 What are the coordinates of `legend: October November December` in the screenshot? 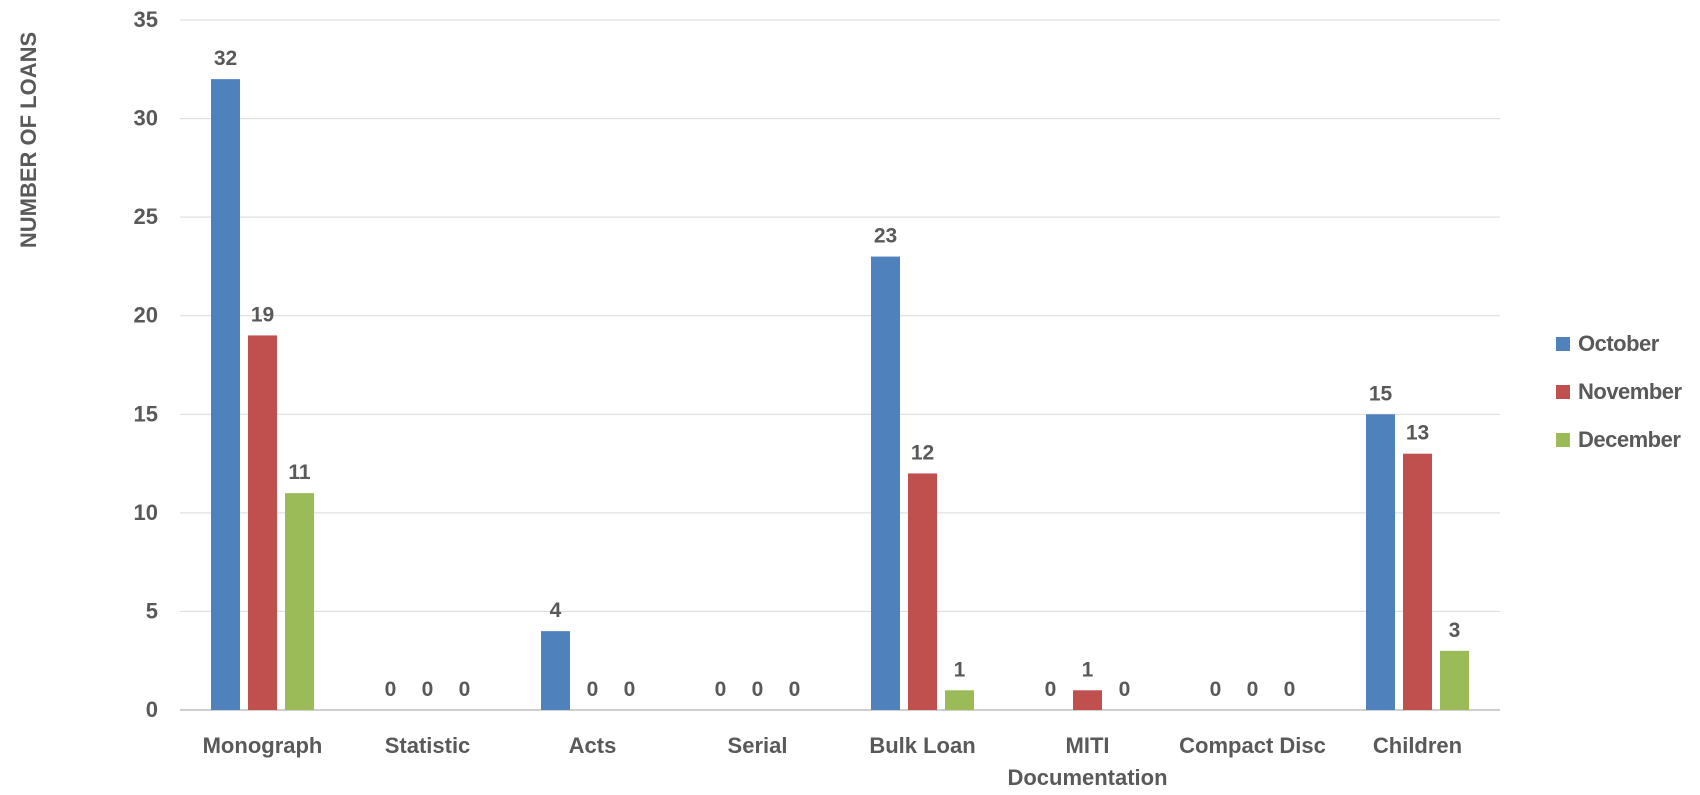 It's located at (1619, 392).